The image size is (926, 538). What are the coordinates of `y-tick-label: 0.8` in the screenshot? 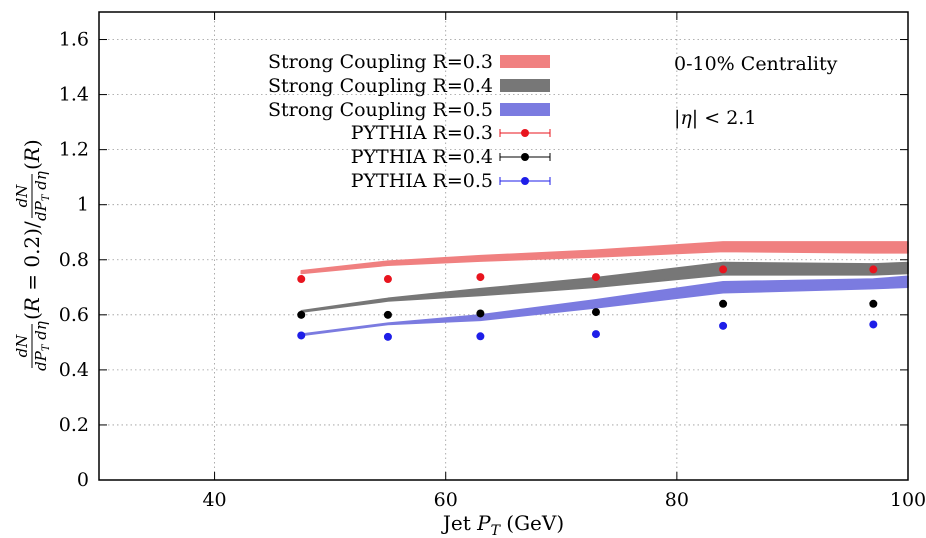 It's located at (74, 260).